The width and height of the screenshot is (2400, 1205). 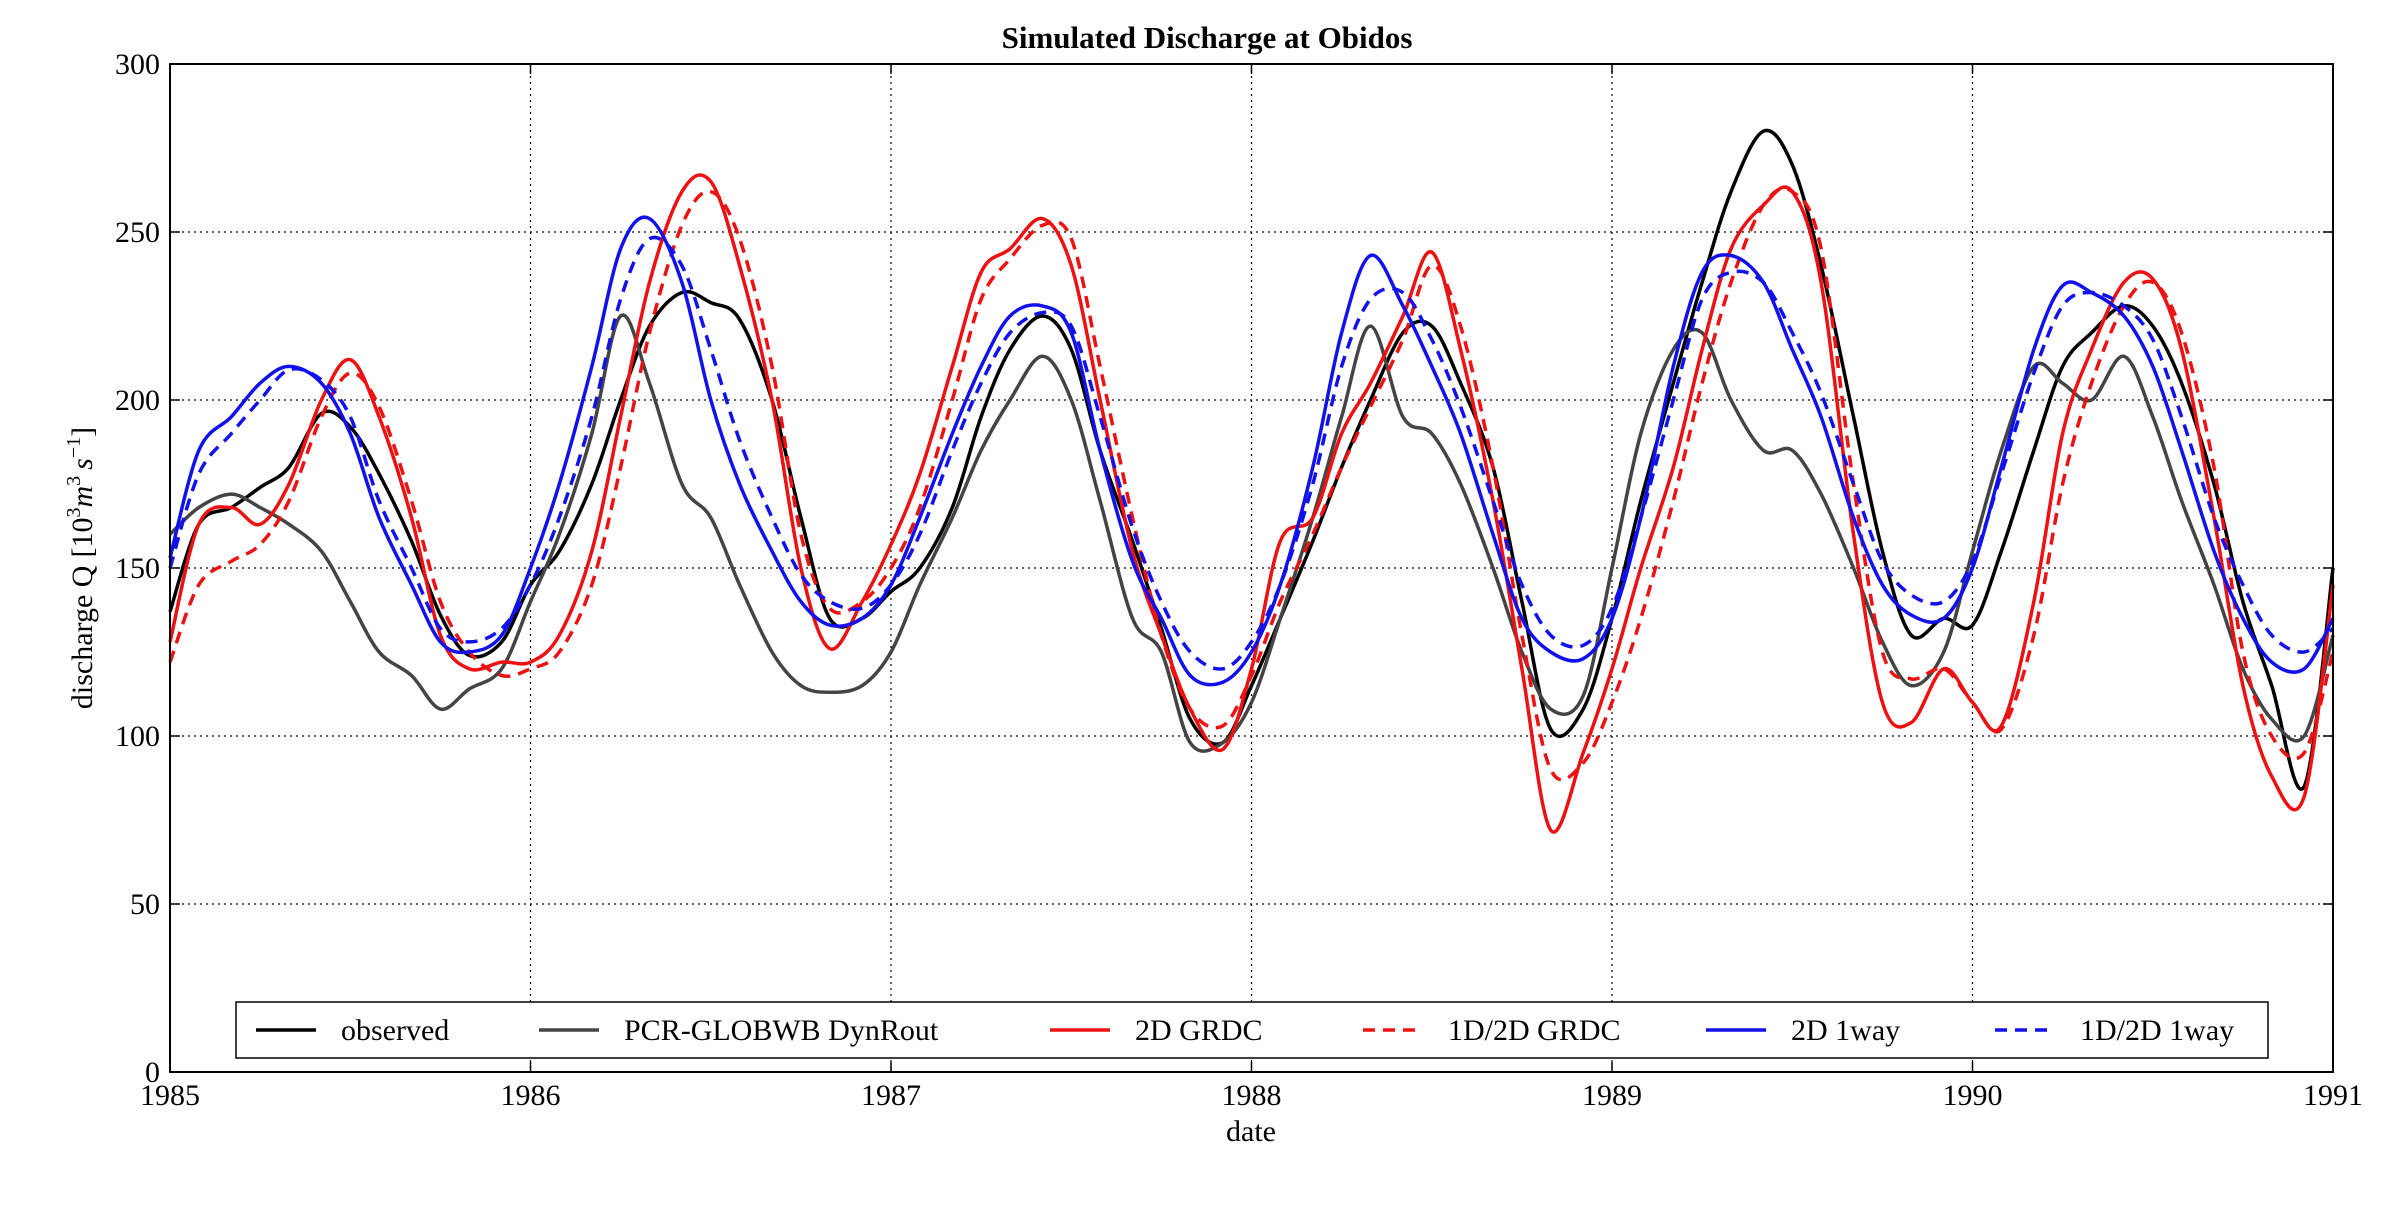 What do you see at coordinates (170, 1095) in the screenshot?
I see `x-tick-label: 1985` at bounding box center [170, 1095].